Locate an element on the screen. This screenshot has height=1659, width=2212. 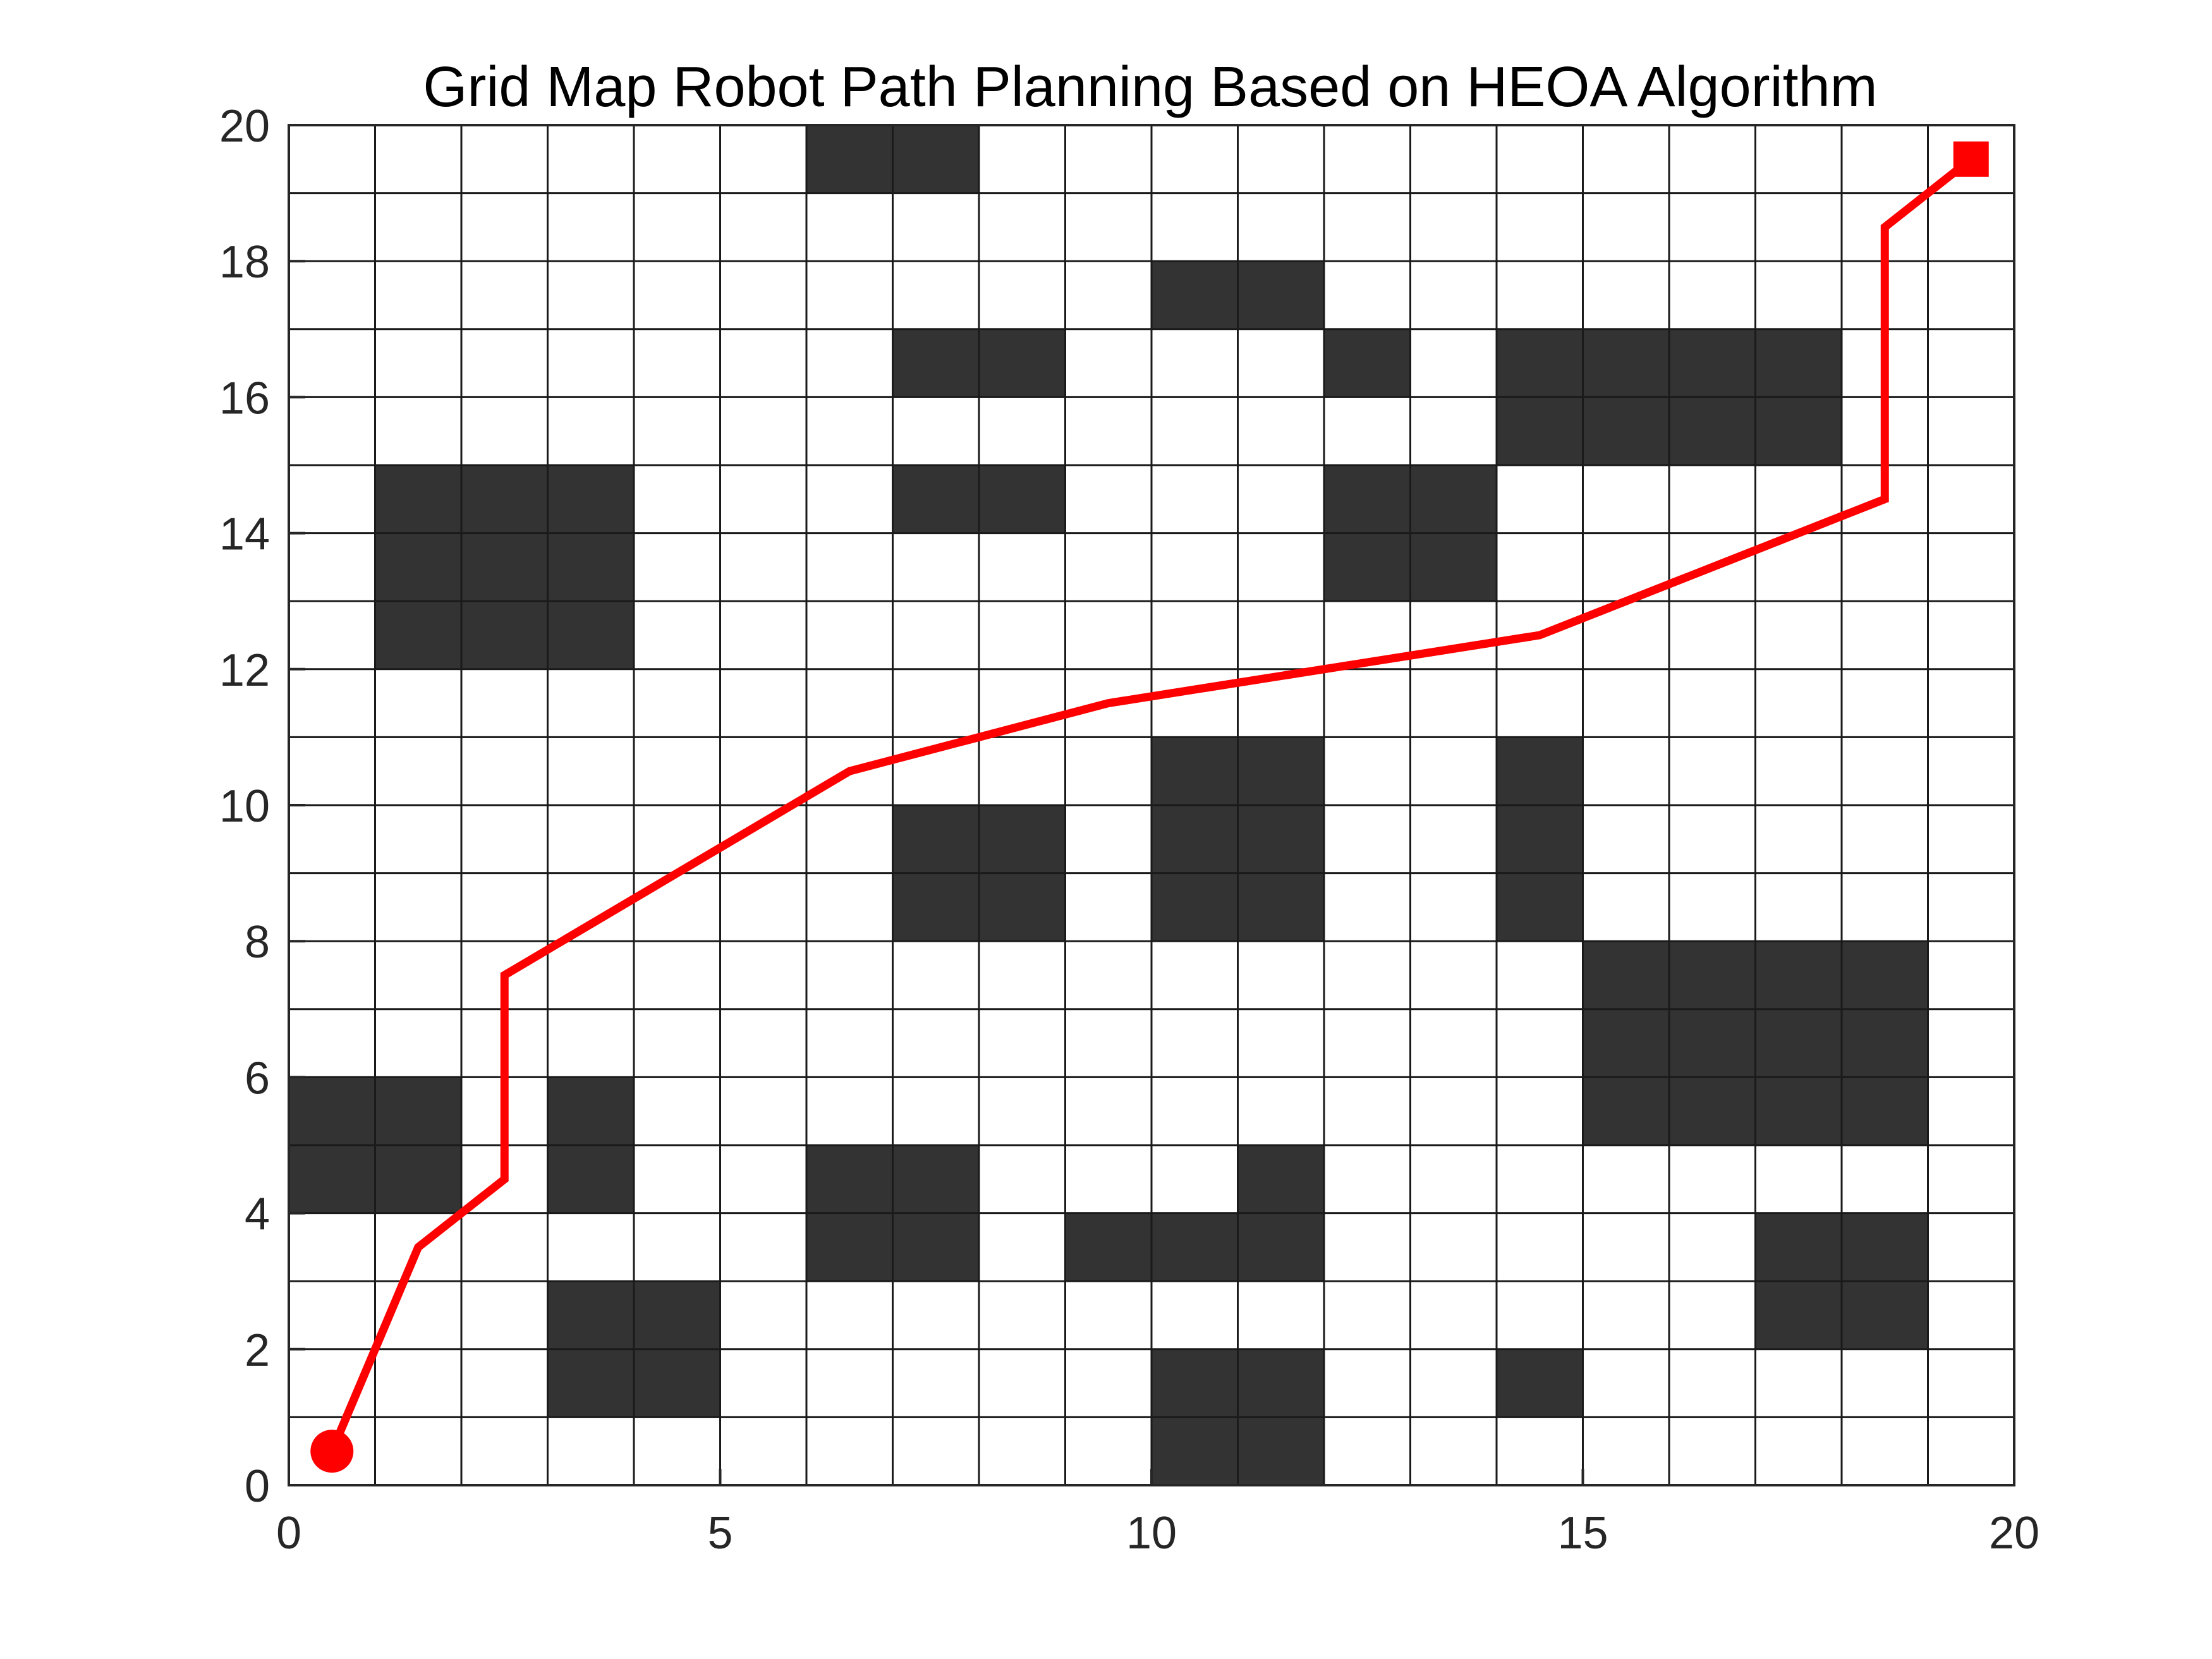
goal-marker is located at coordinates (1971, 159).